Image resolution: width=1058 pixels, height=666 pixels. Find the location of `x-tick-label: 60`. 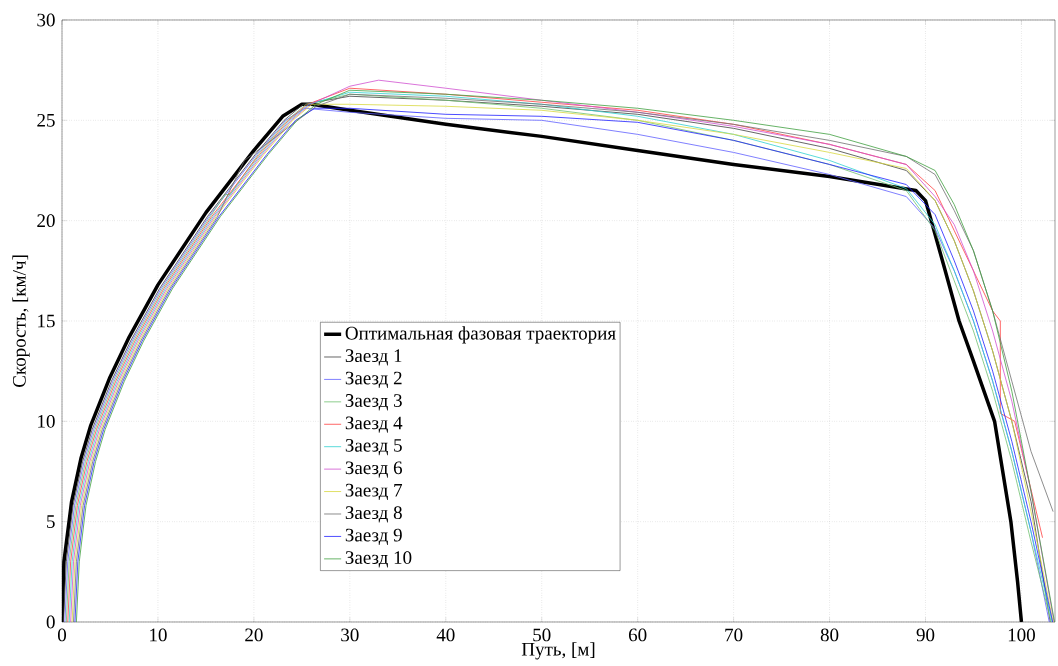

x-tick-label: 60 is located at coordinates (637, 635).